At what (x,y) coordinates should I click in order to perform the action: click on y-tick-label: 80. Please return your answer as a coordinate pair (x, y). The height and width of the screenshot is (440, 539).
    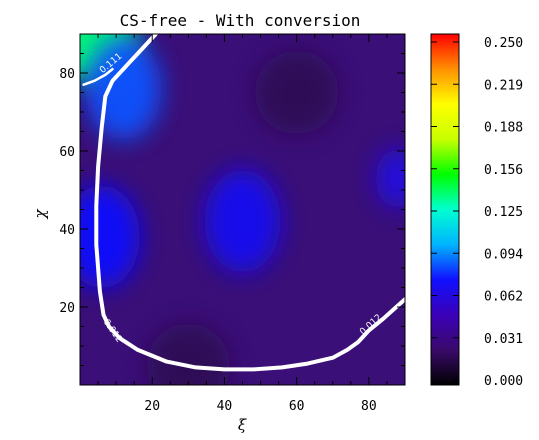
    Looking at the image, I should click on (67, 74).